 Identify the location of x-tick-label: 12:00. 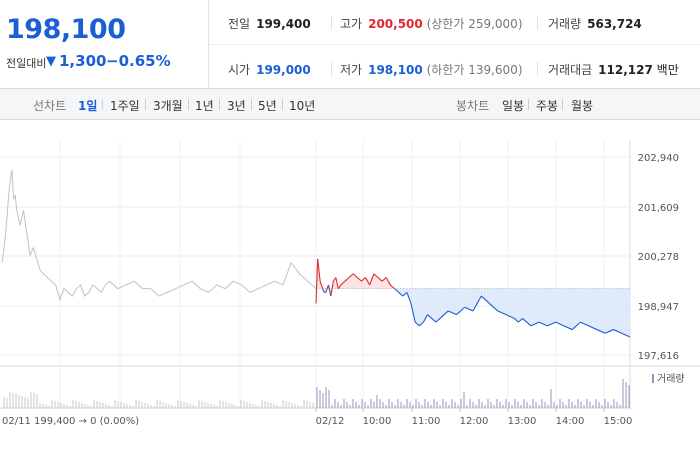
(474, 421).